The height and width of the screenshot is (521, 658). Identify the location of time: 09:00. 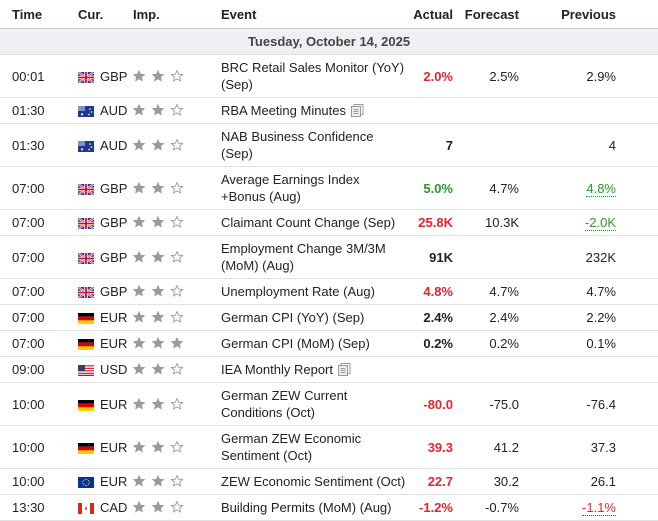
(33, 369).